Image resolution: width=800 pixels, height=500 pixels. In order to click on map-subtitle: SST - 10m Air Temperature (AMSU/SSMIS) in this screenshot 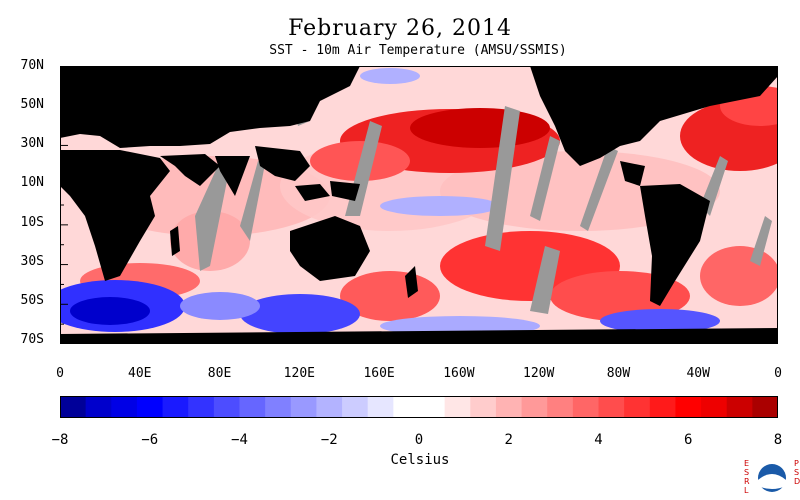, I will do `click(418, 50)`.